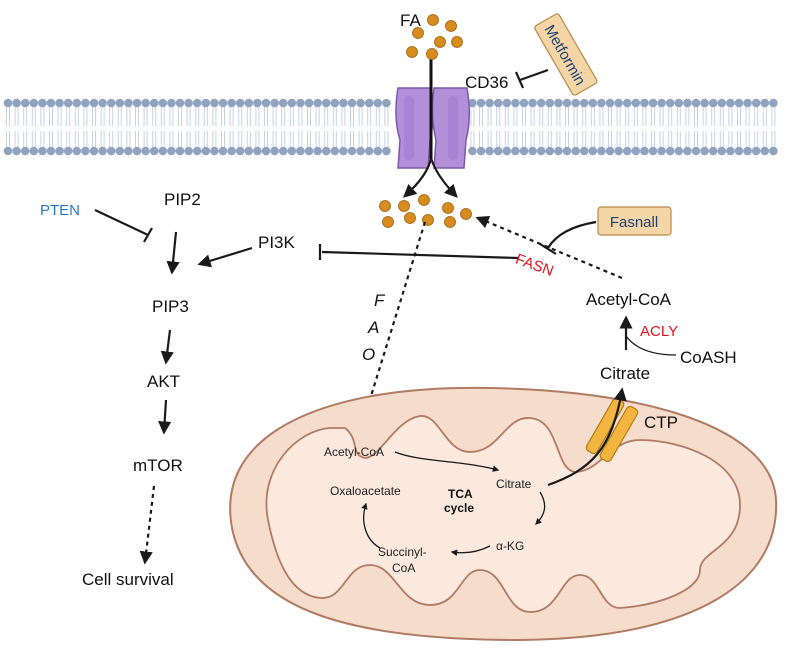  I want to click on pip3-to-akt-arrow, so click(167, 347).